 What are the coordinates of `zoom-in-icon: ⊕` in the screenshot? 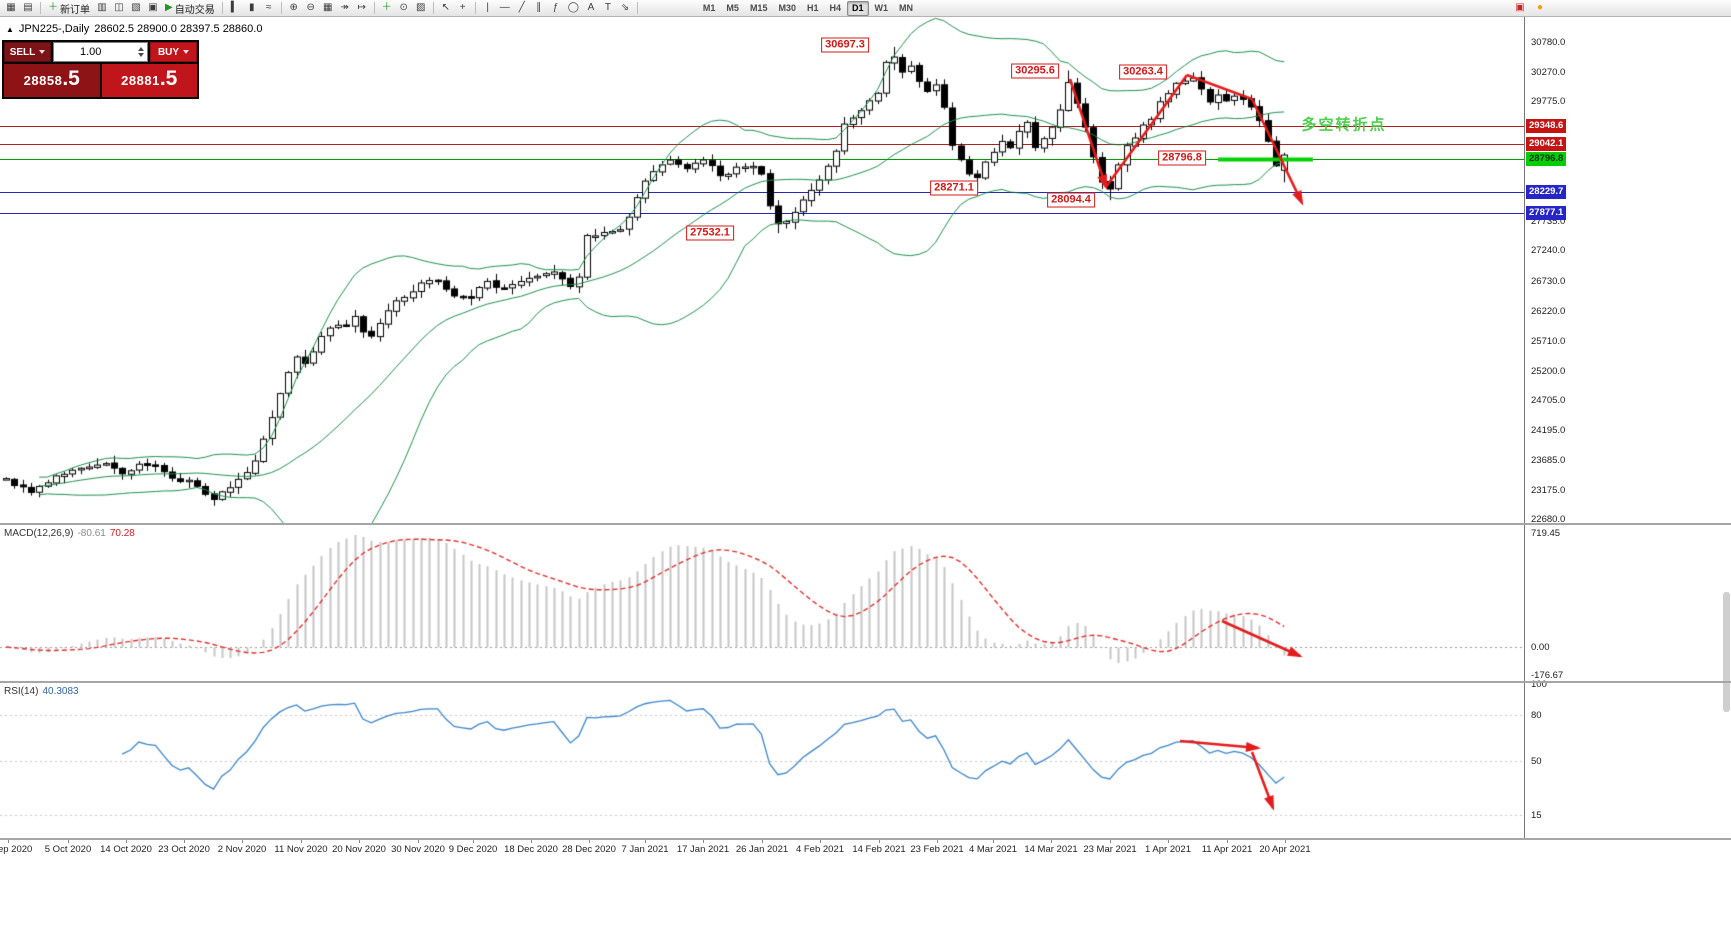 It's located at (294, 8).